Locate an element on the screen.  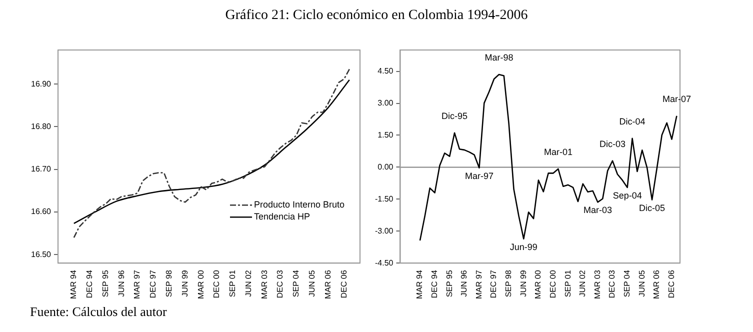
y-tick-label: 16.70 is located at coordinates (41, 169).